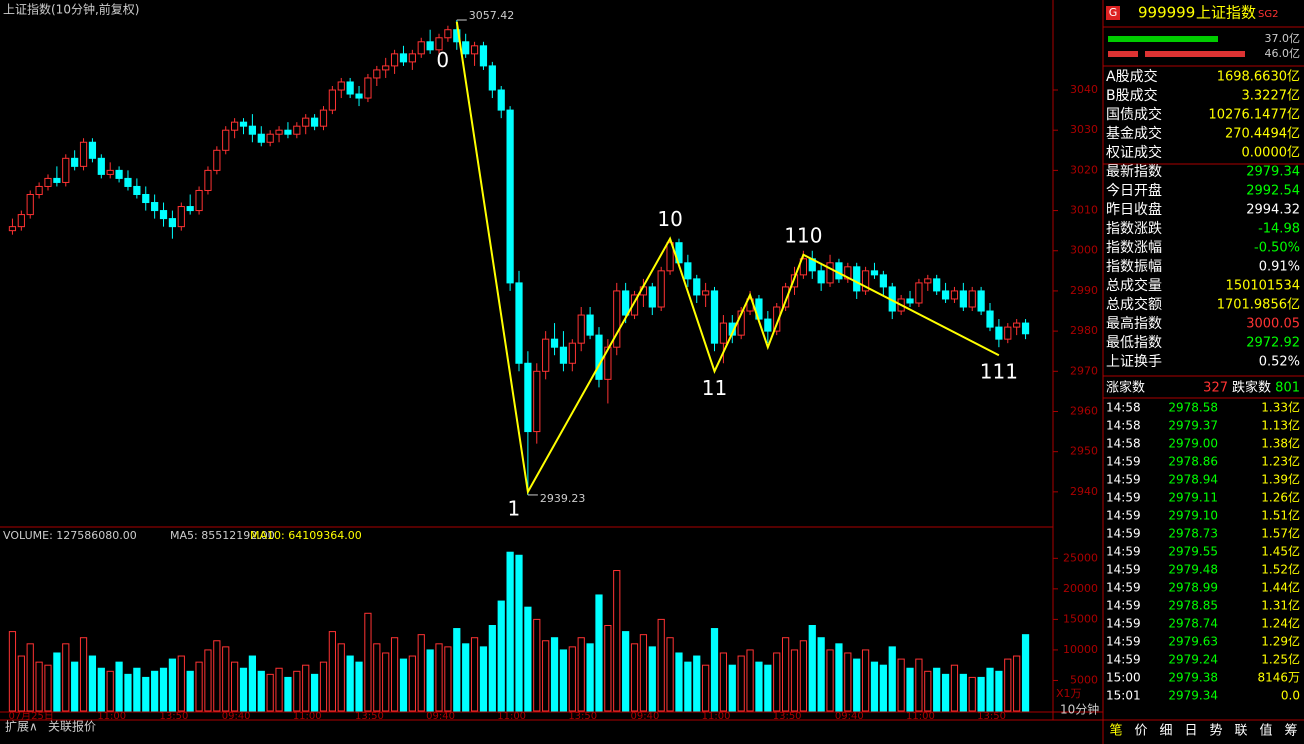 The height and width of the screenshot is (744, 1304). Describe the element at coordinates (1165, 731) in the screenshot. I see `tab: 细` at that location.